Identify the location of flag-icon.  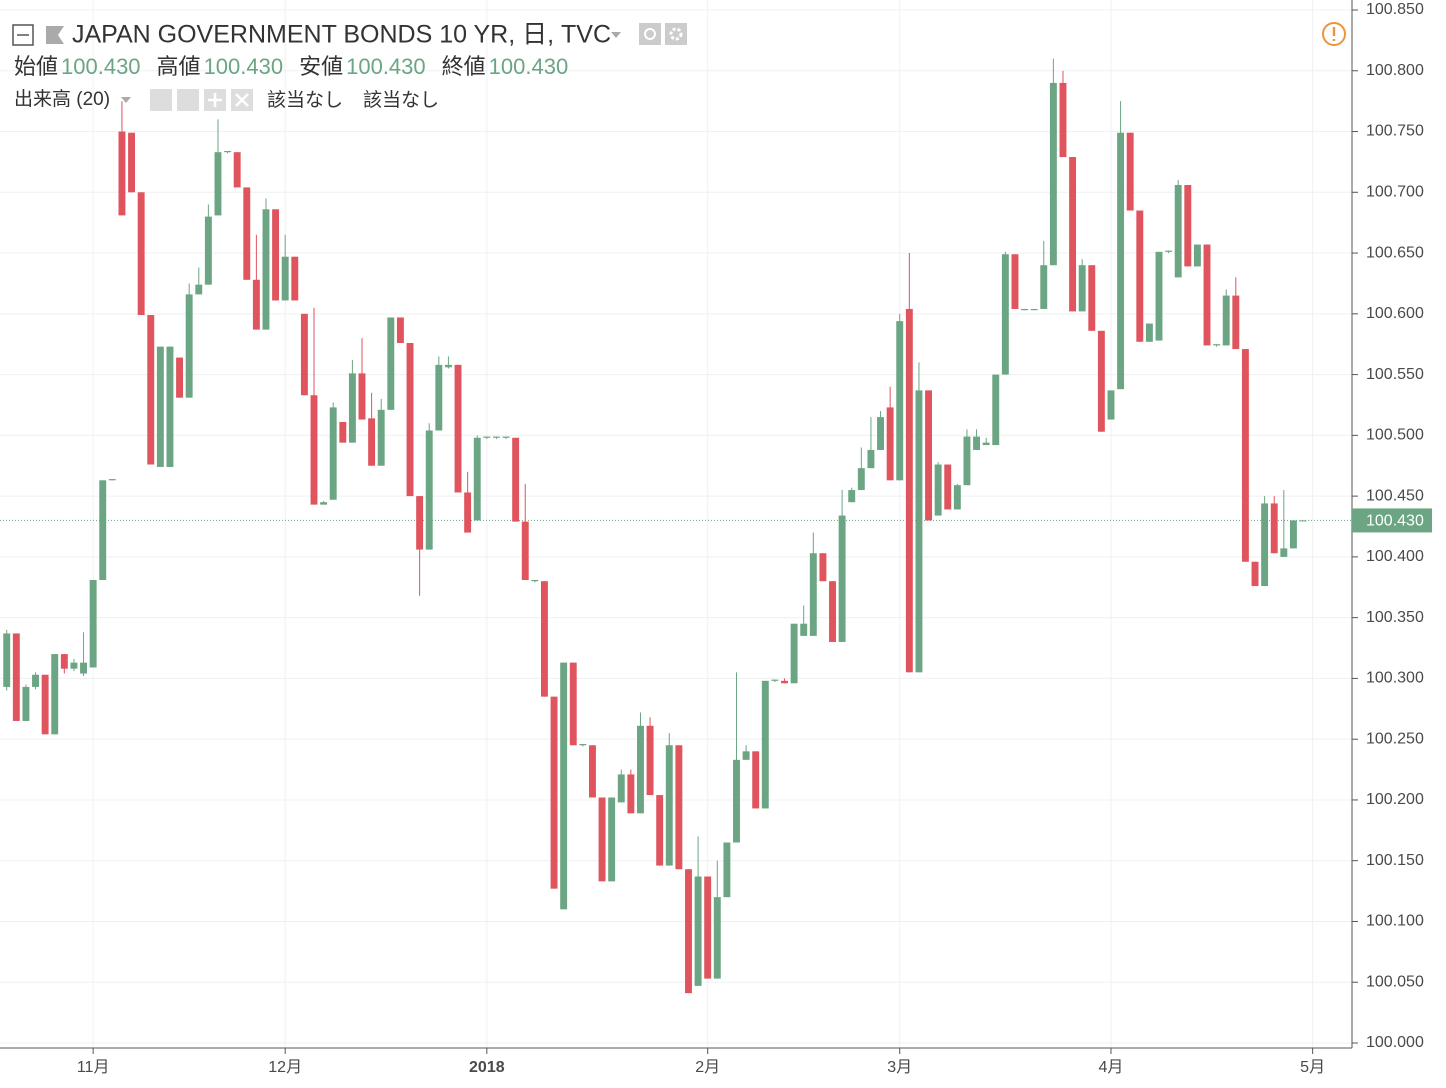
(55, 35).